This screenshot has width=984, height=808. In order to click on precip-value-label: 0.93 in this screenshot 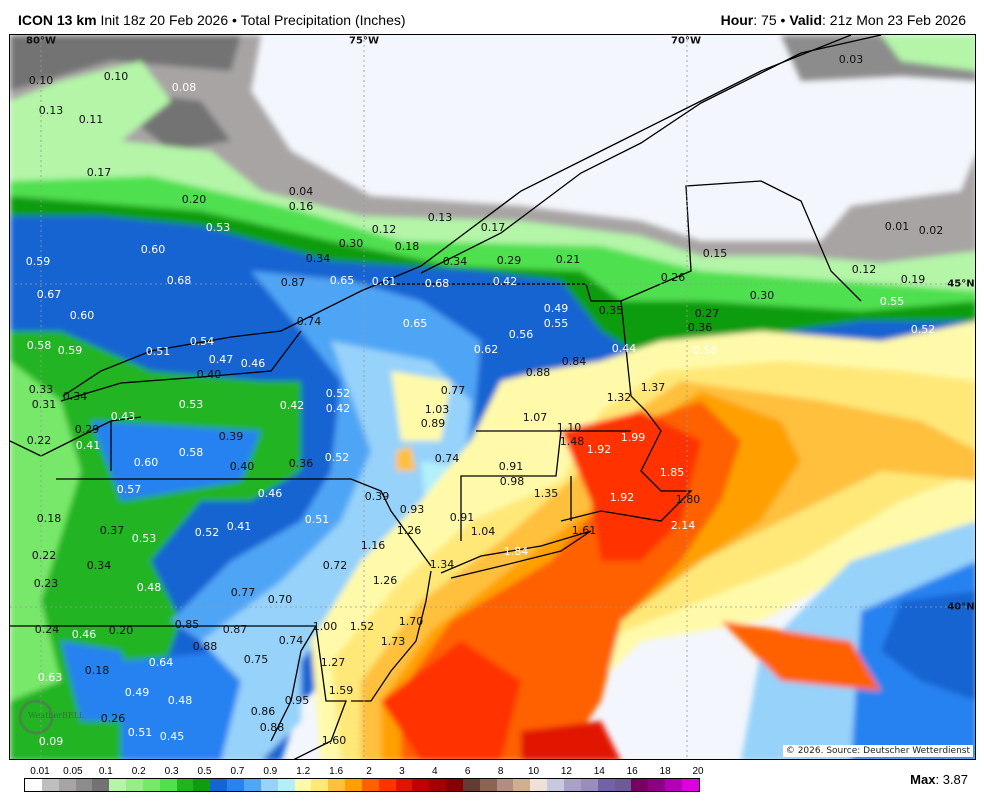, I will do `click(412, 509)`.